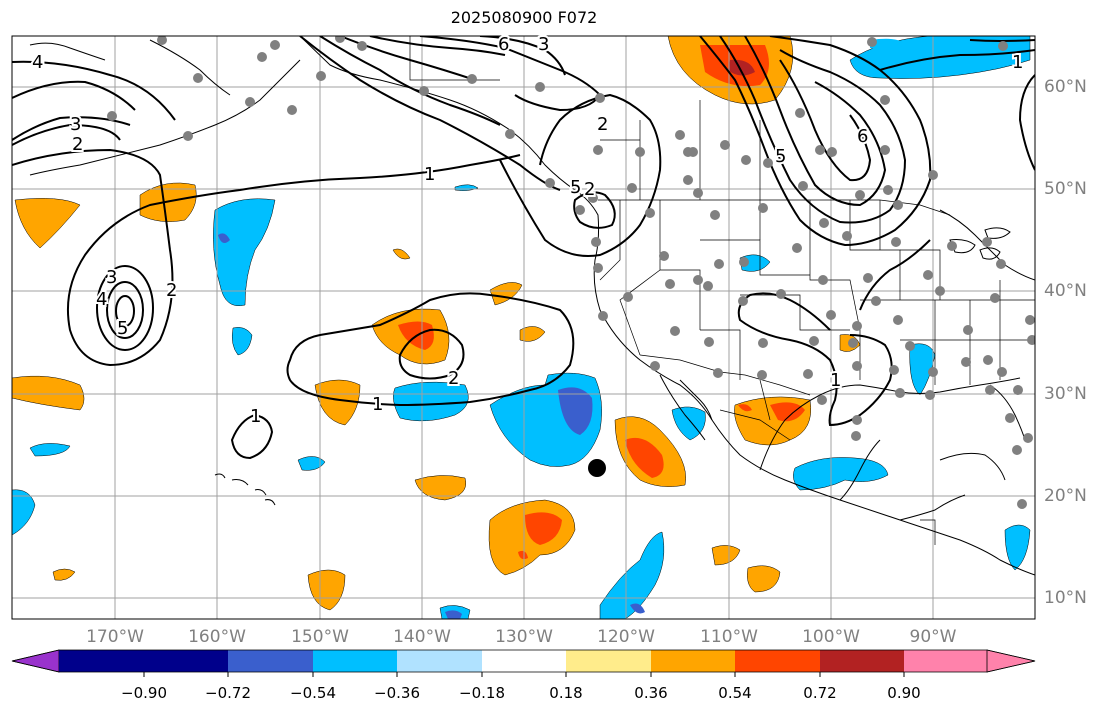 This screenshot has width=1105, height=712. Describe the element at coordinates (115, 637) in the screenshot. I see `lon-label: 170°W` at that location.